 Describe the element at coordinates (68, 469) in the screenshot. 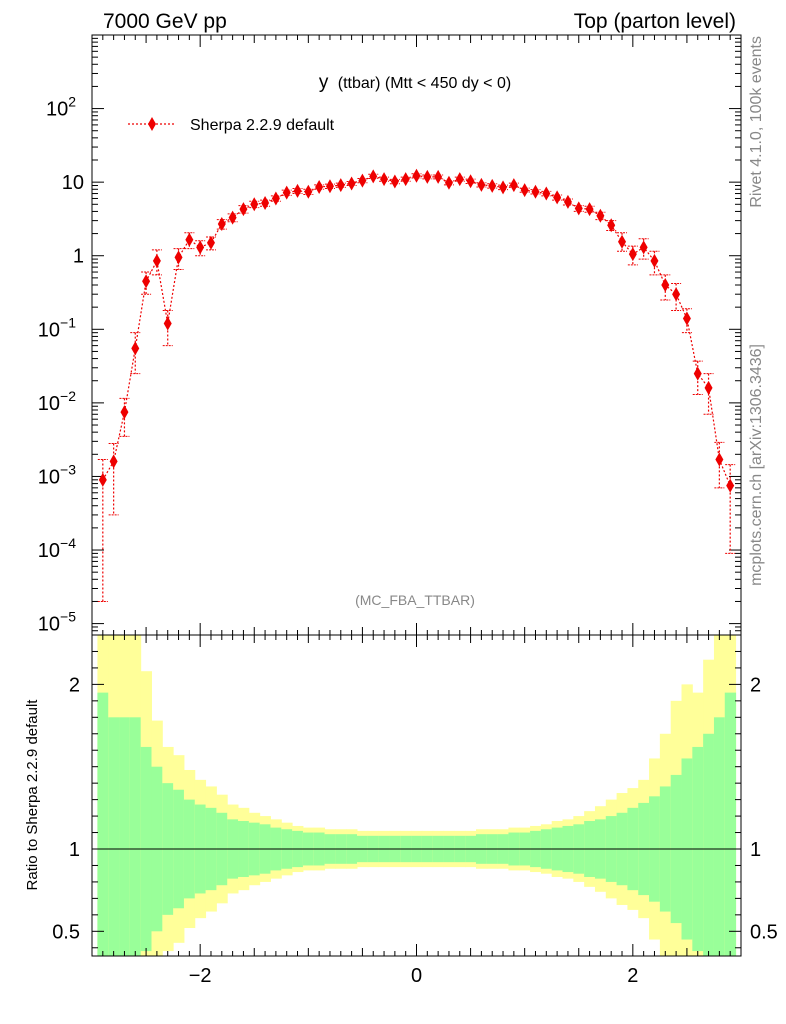

I see `ytick-exponent: −3` at that location.